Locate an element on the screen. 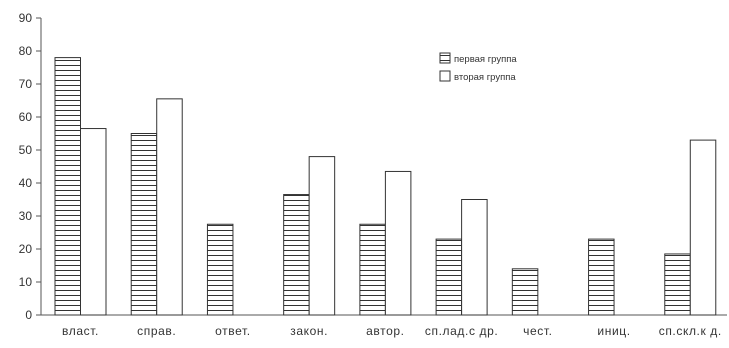 This screenshot has height=348, width=729. x-category-label: закон. is located at coordinates (309, 331).